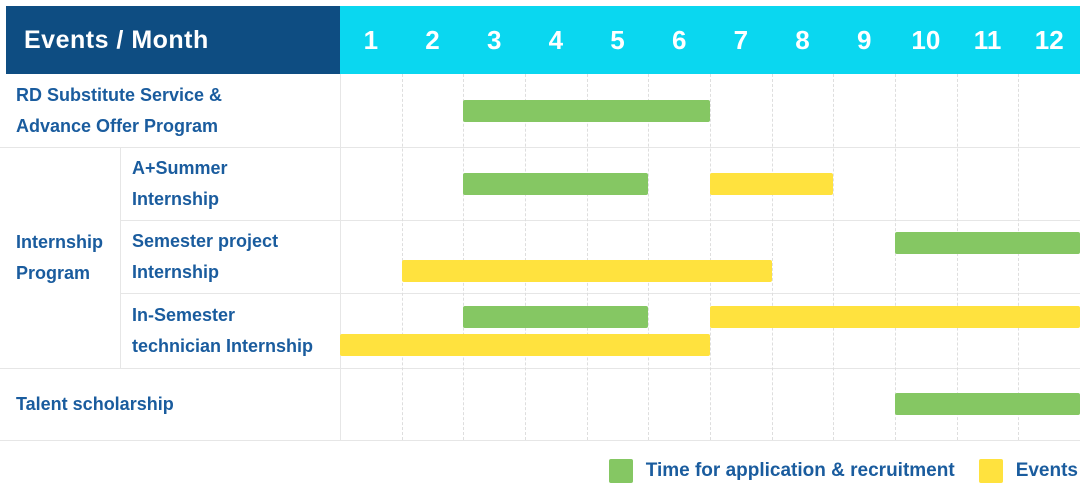  I want to click on month-header-row: 1 2 3 4 5 6 7 8 9 10 11 12, so click(710, 40).